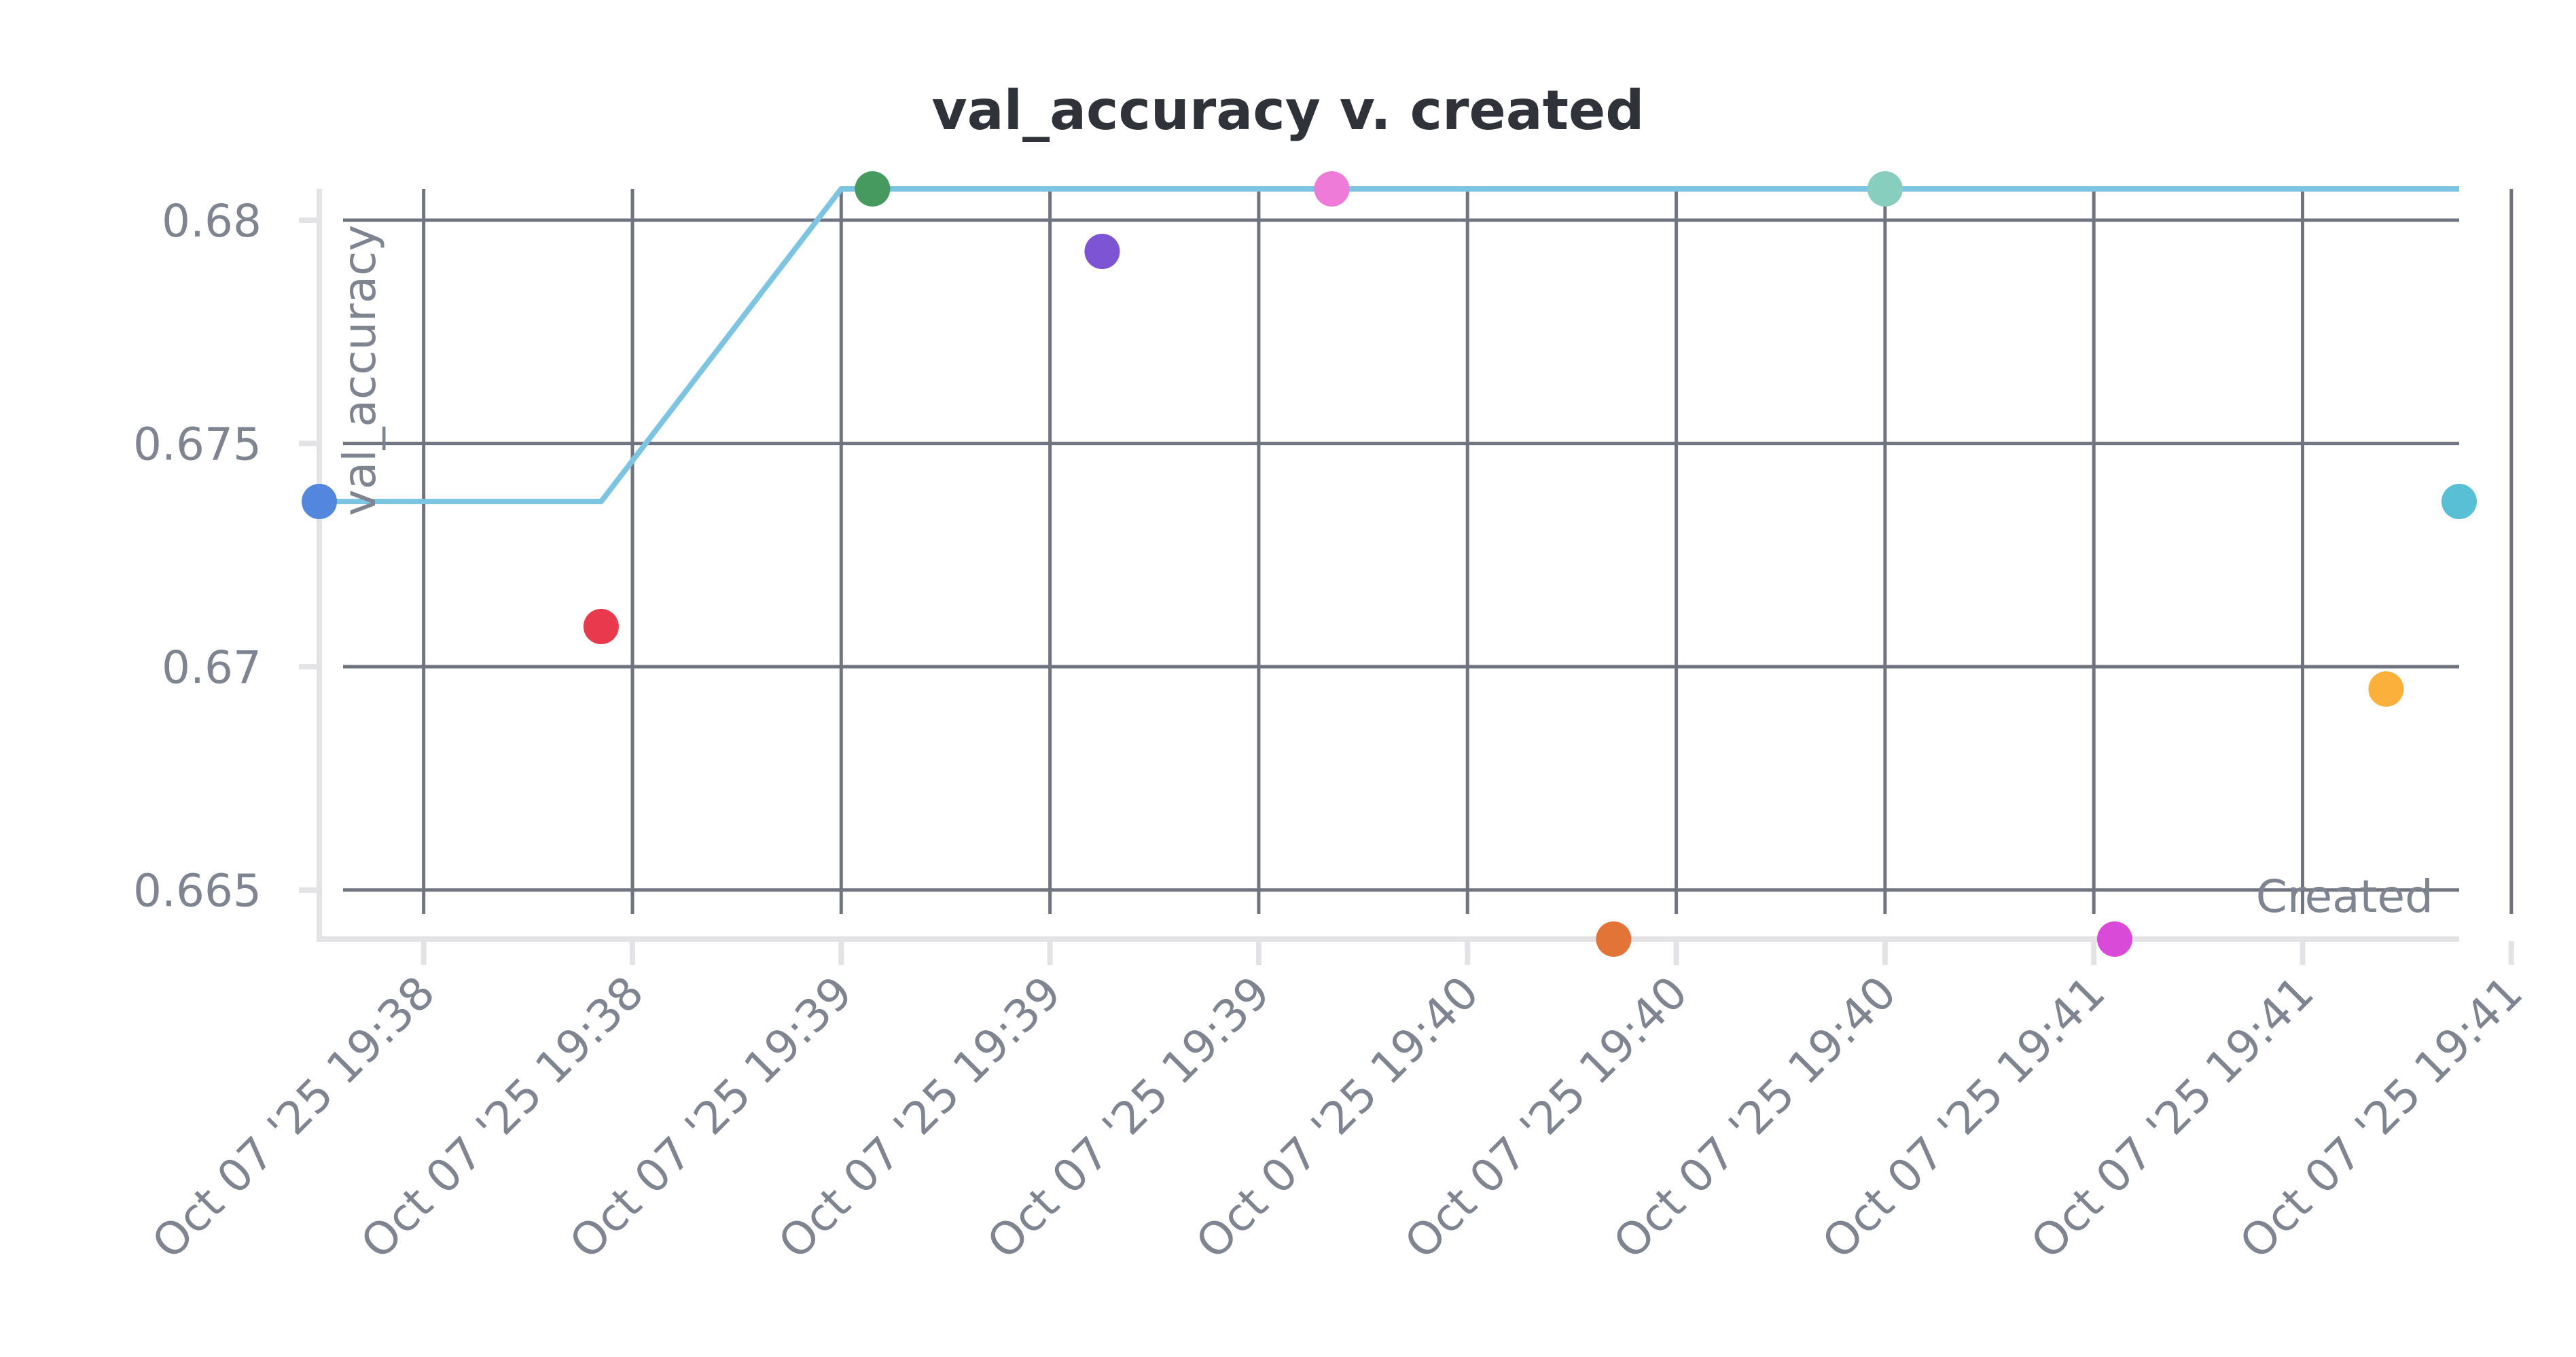 The height and width of the screenshot is (1357, 2576). What do you see at coordinates (2344, 896) in the screenshot?
I see `x-axis-label: Created` at bounding box center [2344, 896].